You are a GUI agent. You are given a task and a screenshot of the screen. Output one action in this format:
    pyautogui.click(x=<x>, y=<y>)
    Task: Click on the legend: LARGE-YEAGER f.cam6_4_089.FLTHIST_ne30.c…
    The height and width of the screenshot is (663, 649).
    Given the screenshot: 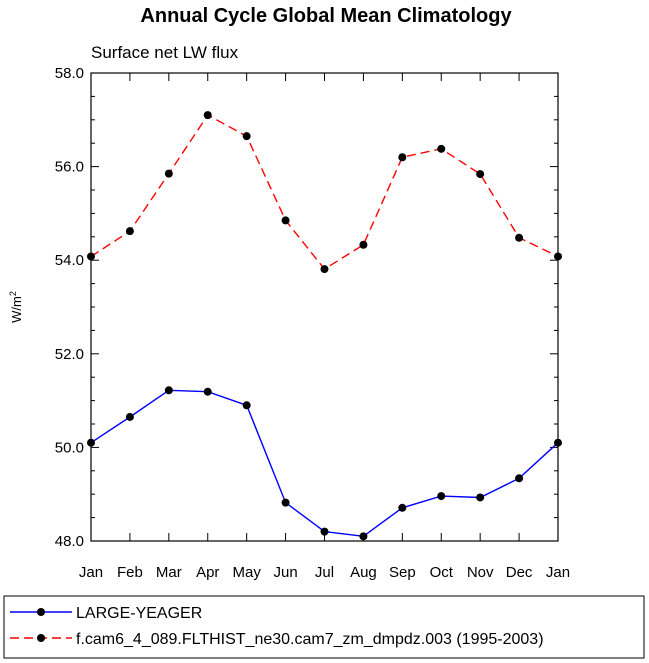 What is the action you would take?
    pyautogui.click(x=324, y=627)
    